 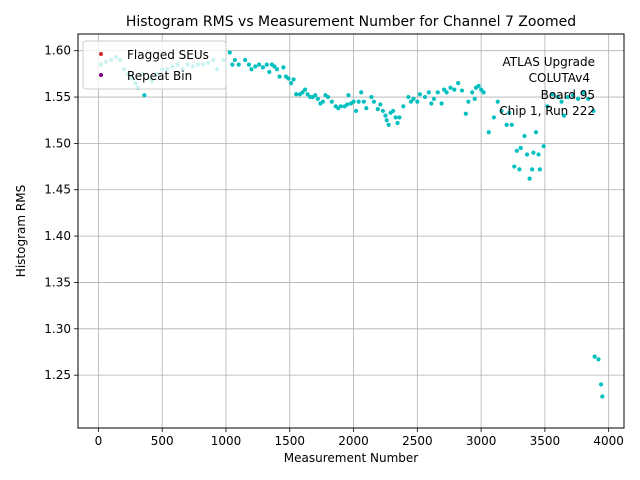 I want to click on x-axis-ticks: 0 500 1000 1500 2000 2500 3000 3500 4000, so click(x=359, y=438).